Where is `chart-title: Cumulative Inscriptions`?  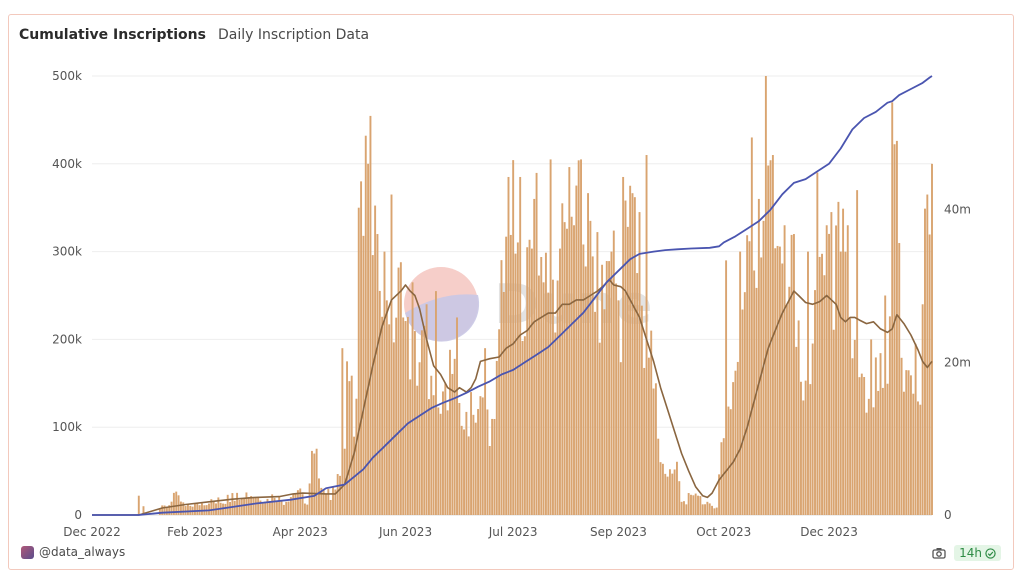 chart-title: Cumulative Inscriptions is located at coordinates (112, 35).